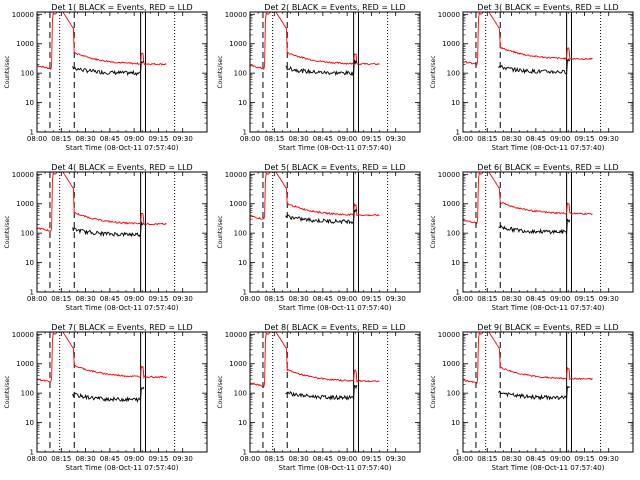 This screenshot has width=640, height=480. Describe the element at coordinates (334, 167) in the screenshot. I see `panel-title: Det 5( BLACK = Events, RED = LLD` at that location.